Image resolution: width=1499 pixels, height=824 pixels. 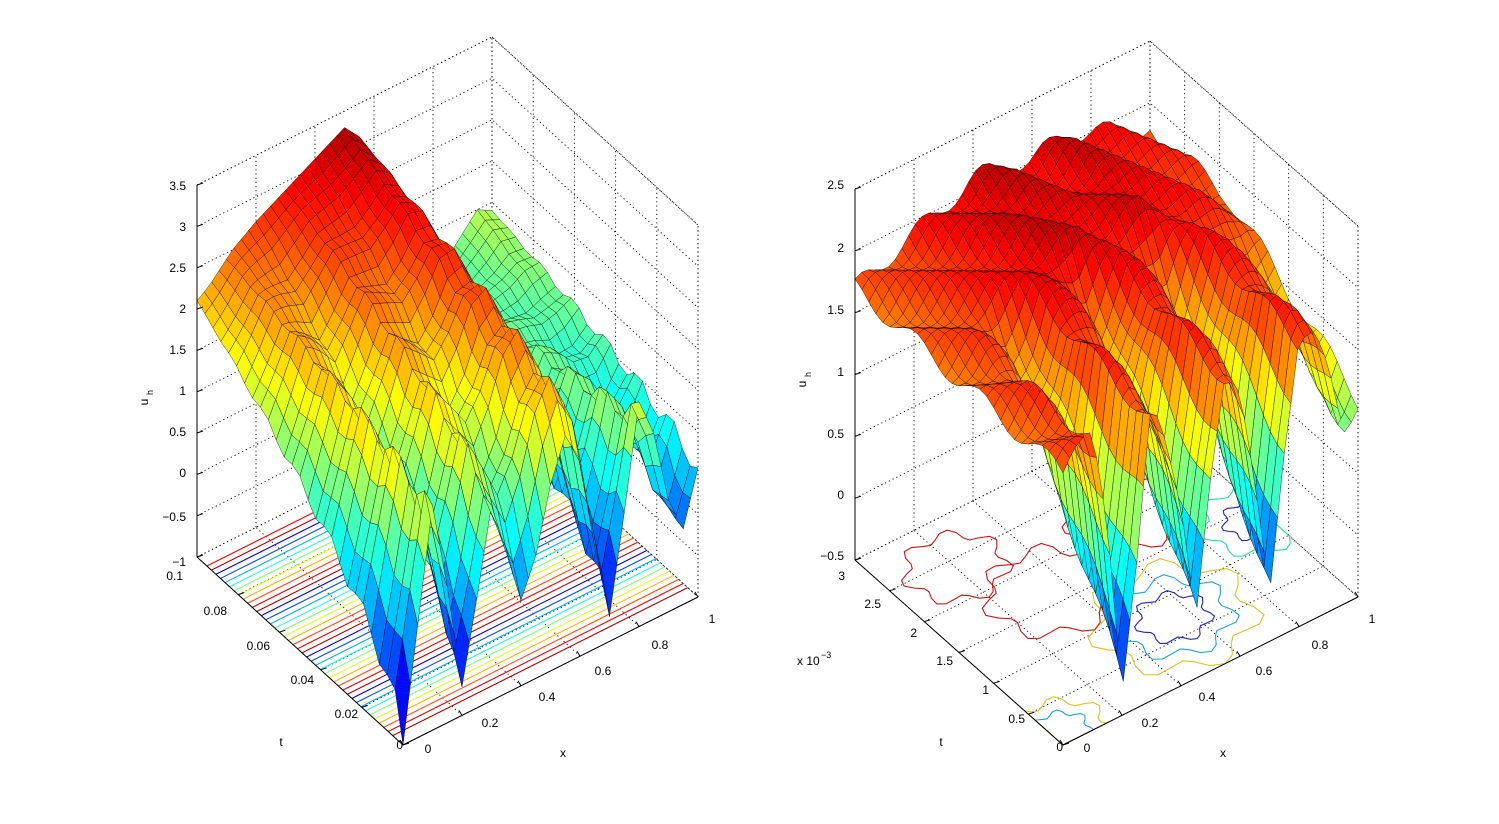 I want to click on z-axis-label-main: u, so click(x=144, y=402).